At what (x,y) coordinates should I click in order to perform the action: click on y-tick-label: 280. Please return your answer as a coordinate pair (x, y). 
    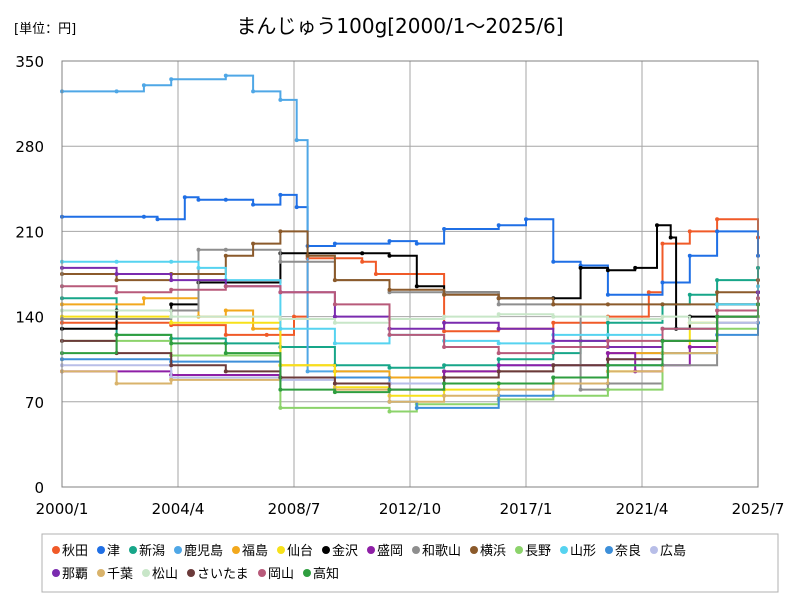
    Looking at the image, I should click on (29, 147).